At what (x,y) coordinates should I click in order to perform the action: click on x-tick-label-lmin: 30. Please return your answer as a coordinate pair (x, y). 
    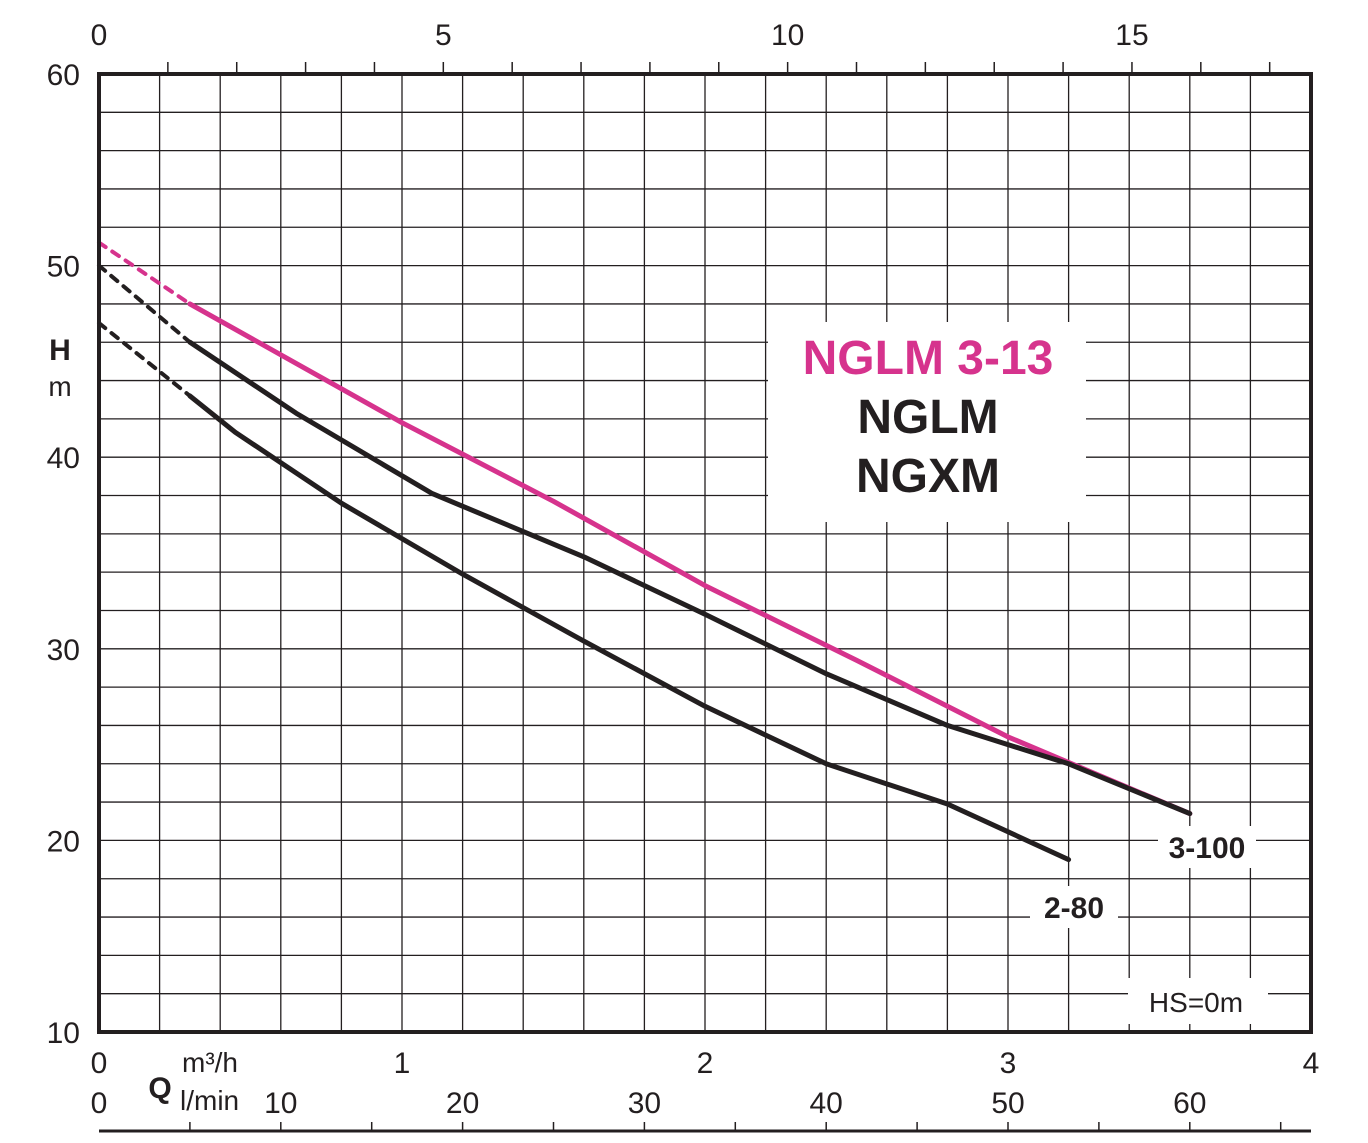
    Looking at the image, I should click on (644, 1103).